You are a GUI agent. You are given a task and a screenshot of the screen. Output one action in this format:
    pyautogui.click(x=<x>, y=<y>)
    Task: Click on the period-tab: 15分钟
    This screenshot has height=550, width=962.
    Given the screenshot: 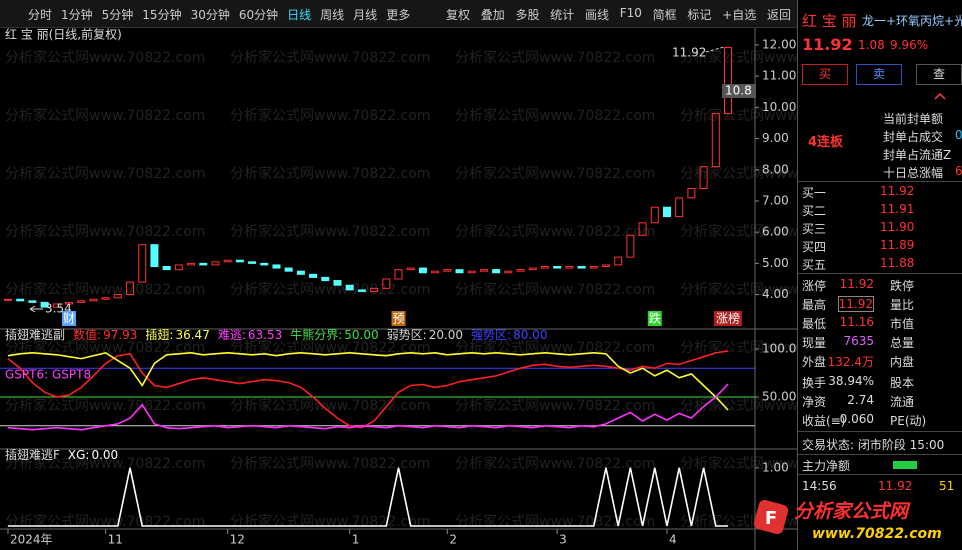 What is the action you would take?
    pyautogui.click(x=162, y=15)
    